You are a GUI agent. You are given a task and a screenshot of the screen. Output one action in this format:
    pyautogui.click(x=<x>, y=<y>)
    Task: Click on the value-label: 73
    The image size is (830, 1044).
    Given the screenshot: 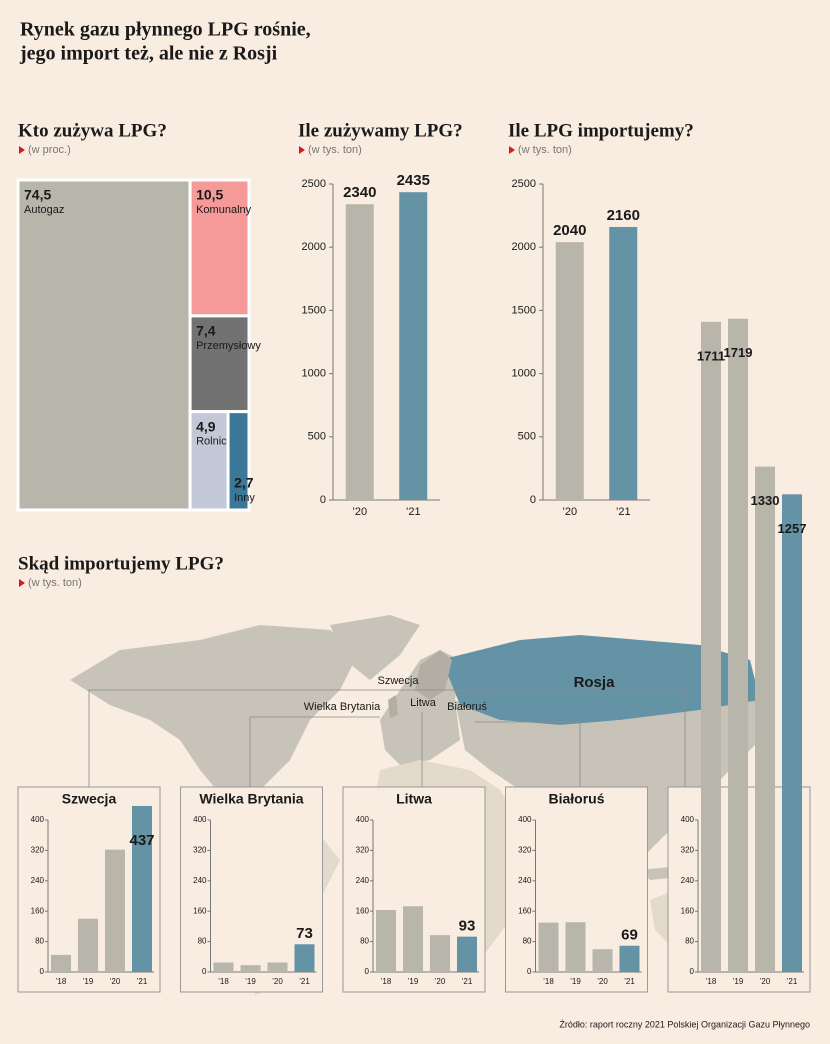 What is the action you would take?
    pyautogui.click(x=304, y=933)
    